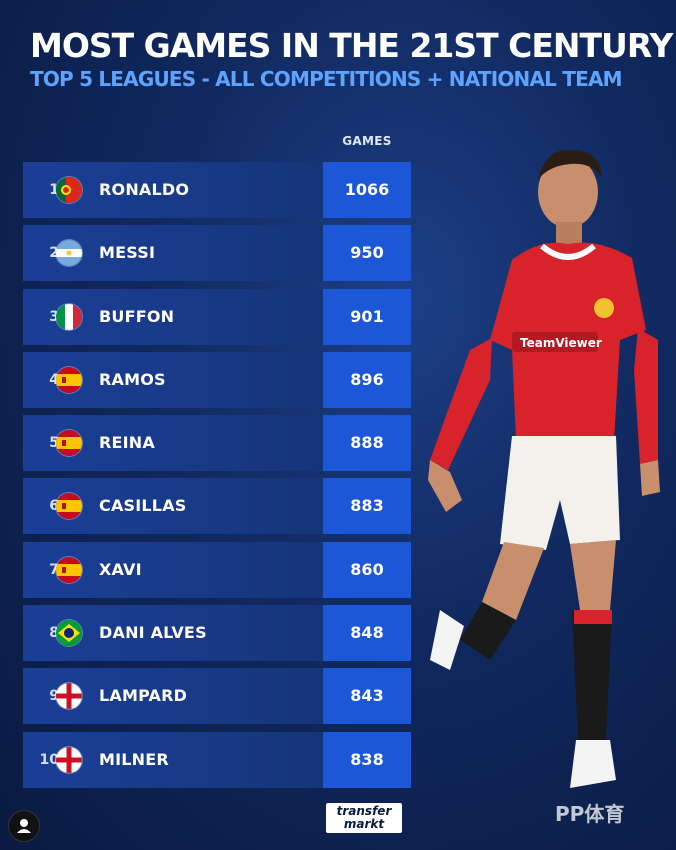 This screenshot has width=676, height=850. What do you see at coordinates (134, 759) in the screenshot?
I see `player-name: MILNER` at bounding box center [134, 759].